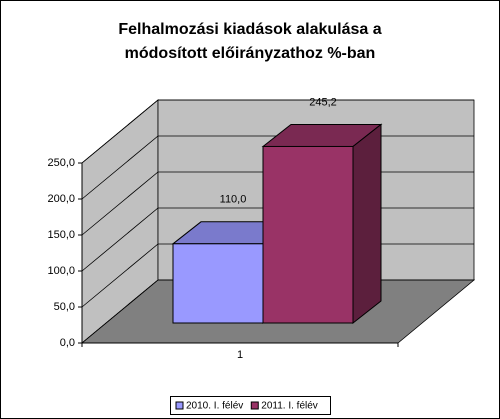  What do you see at coordinates (240, 355) in the screenshot?
I see `x-tick-label: 1` at bounding box center [240, 355].